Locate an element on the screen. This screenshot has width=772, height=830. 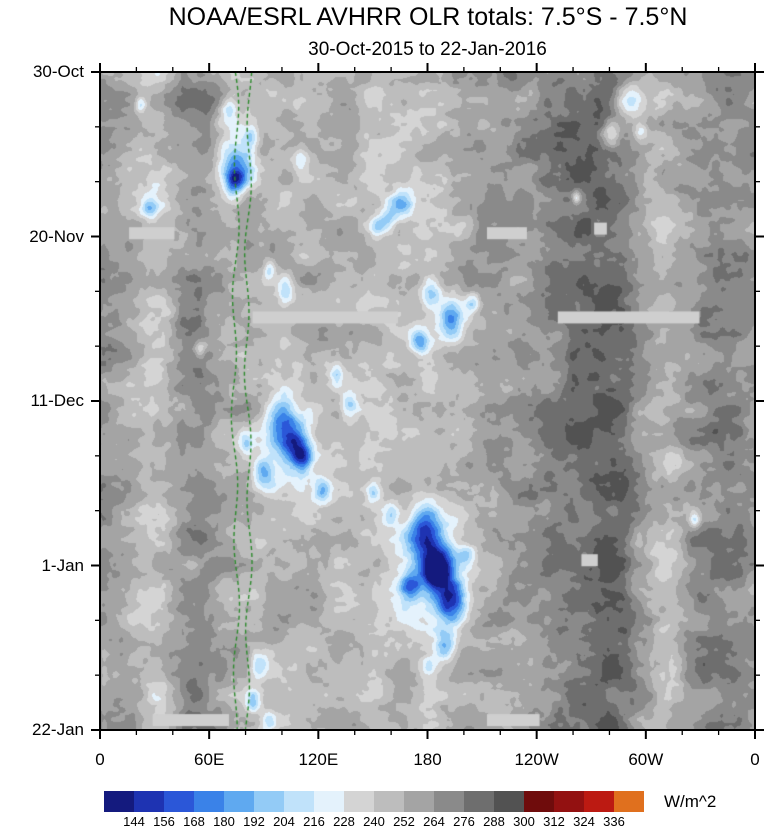
x-axis-tick-label: 60W is located at coordinates (646, 759).